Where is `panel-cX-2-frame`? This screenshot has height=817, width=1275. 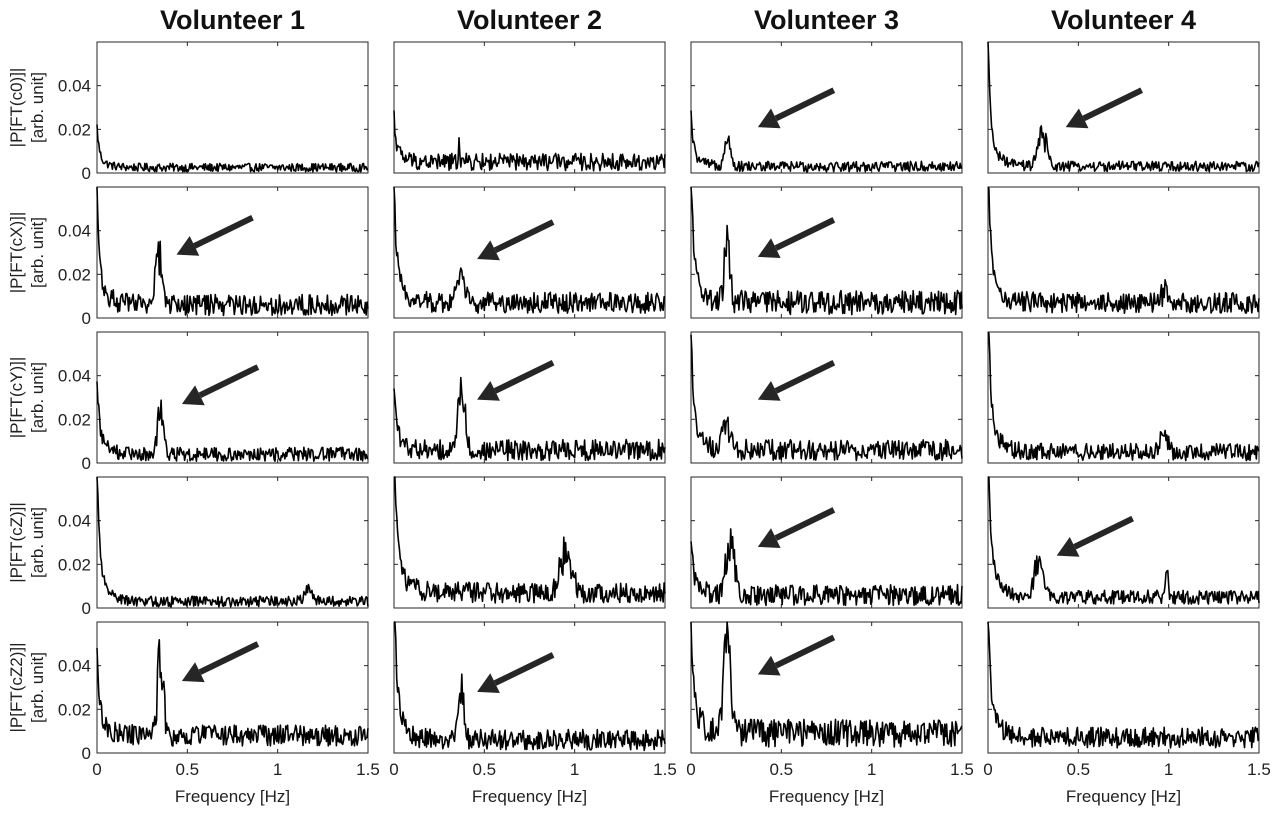 panel-cX-2-frame is located at coordinates (529, 252).